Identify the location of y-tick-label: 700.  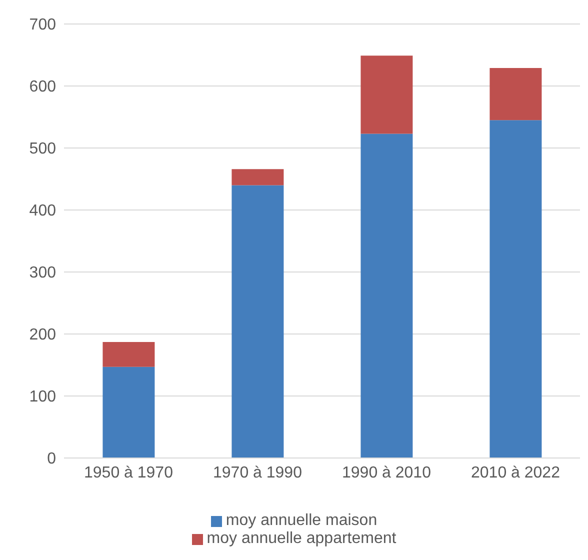
(42, 25).